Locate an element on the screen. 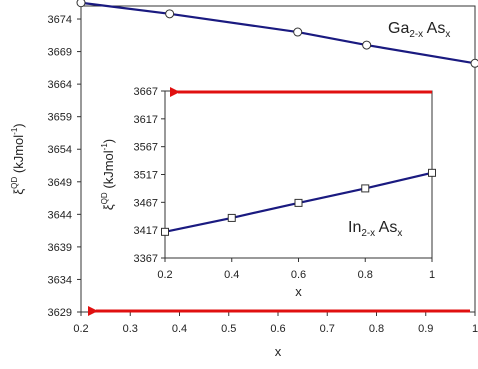 Image resolution: width=478 pixels, height=369 pixels. inset-y-tick-label: 3517 is located at coordinates (146, 176).